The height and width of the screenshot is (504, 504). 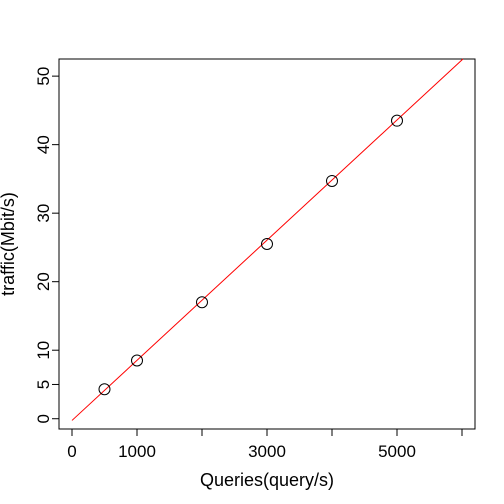 What do you see at coordinates (43, 384) in the screenshot?
I see `y-tick-label: 5` at bounding box center [43, 384].